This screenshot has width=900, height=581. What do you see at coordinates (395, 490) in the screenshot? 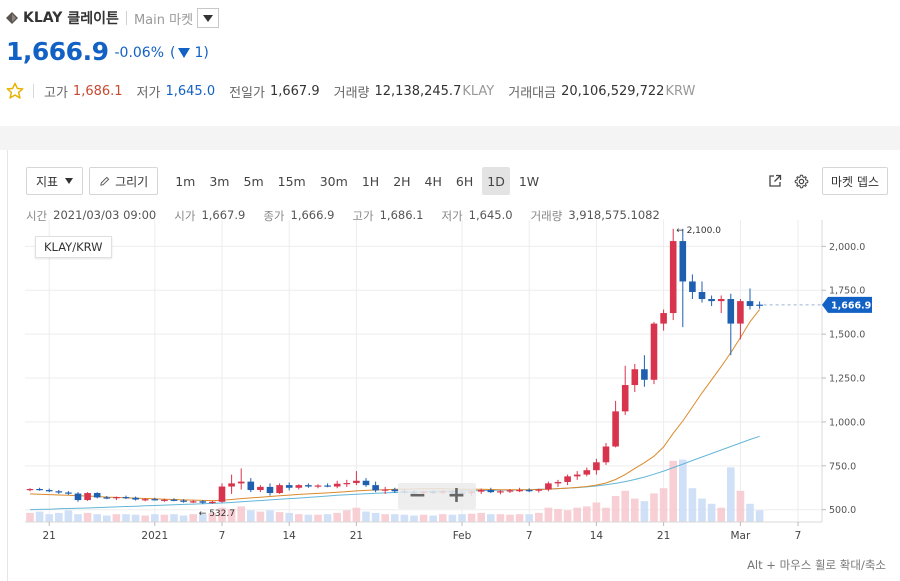
I see `volume-bars` at bounding box center [395, 490].